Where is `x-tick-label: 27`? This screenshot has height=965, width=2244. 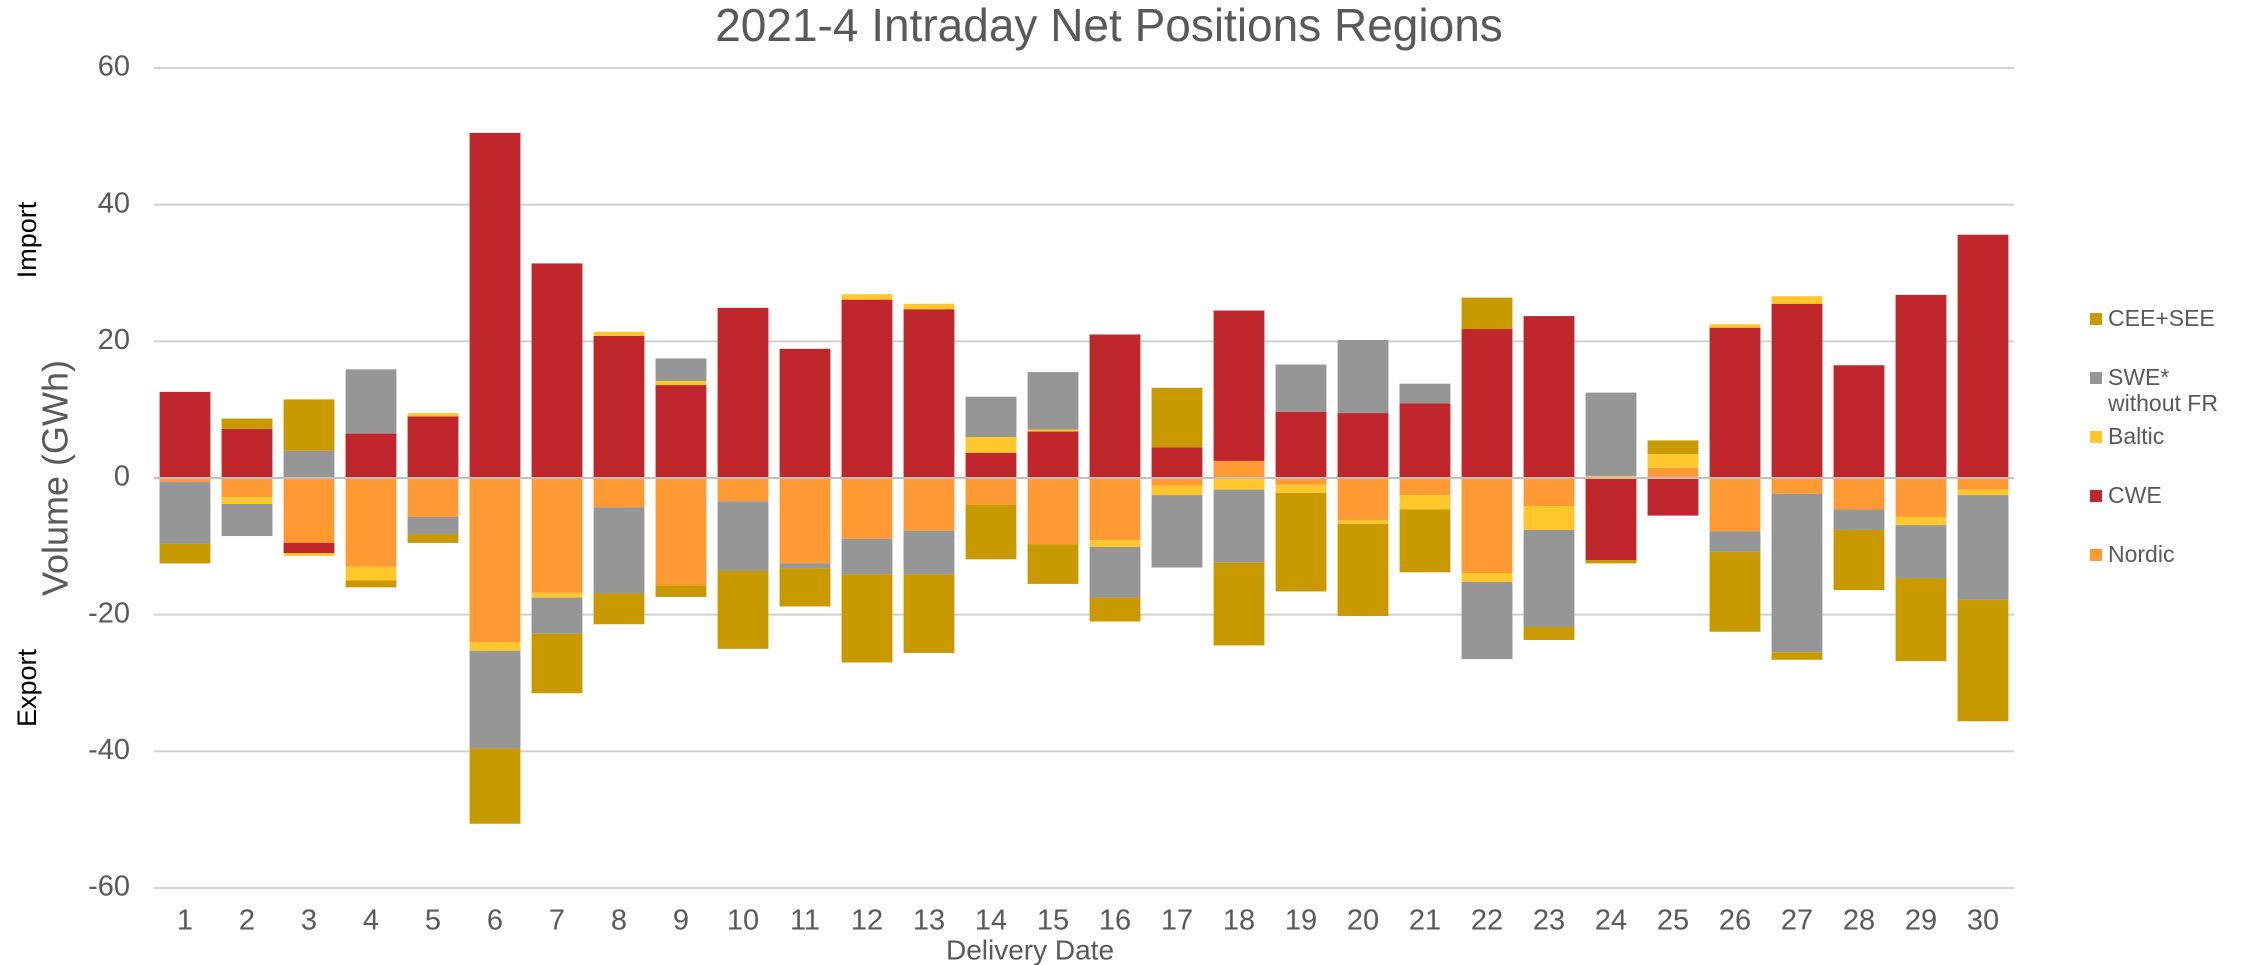
x-tick-label: 27 is located at coordinates (1797, 921).